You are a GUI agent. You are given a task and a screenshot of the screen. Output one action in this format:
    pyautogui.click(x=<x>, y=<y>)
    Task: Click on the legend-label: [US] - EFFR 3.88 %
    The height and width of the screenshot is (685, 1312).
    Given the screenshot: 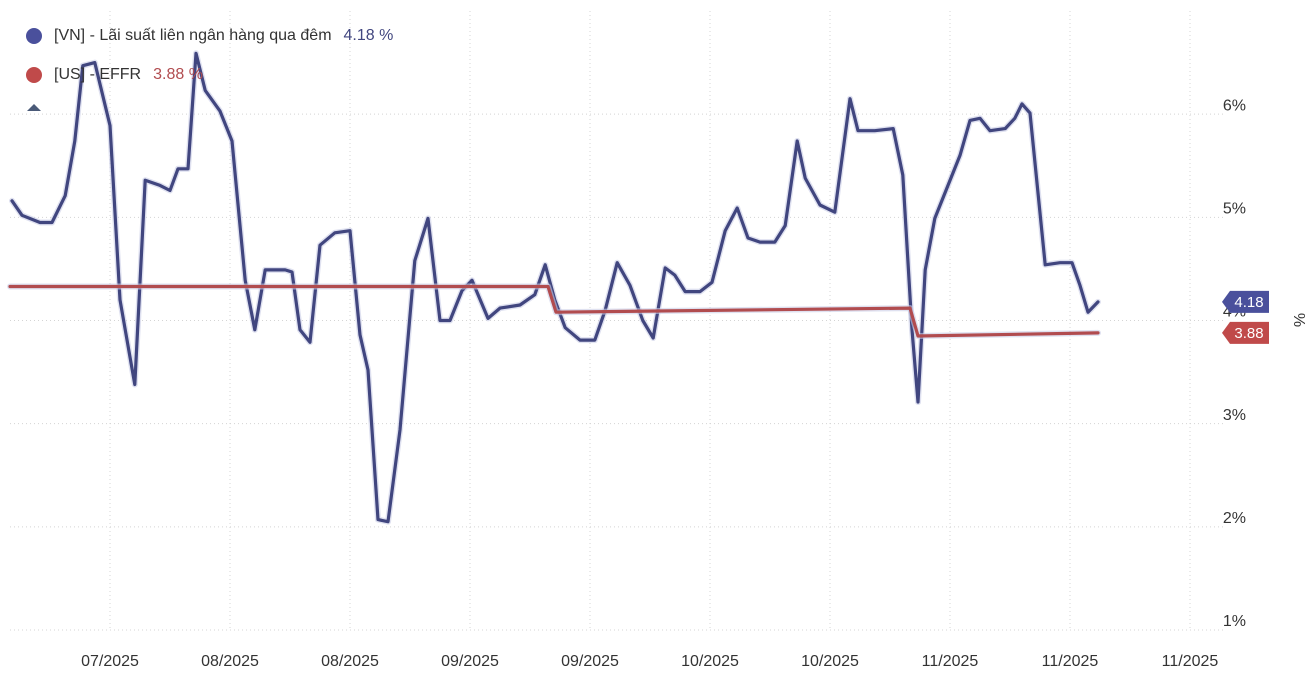 What is the action you would take?
    pyautogui.click(x=128, y=74)
    